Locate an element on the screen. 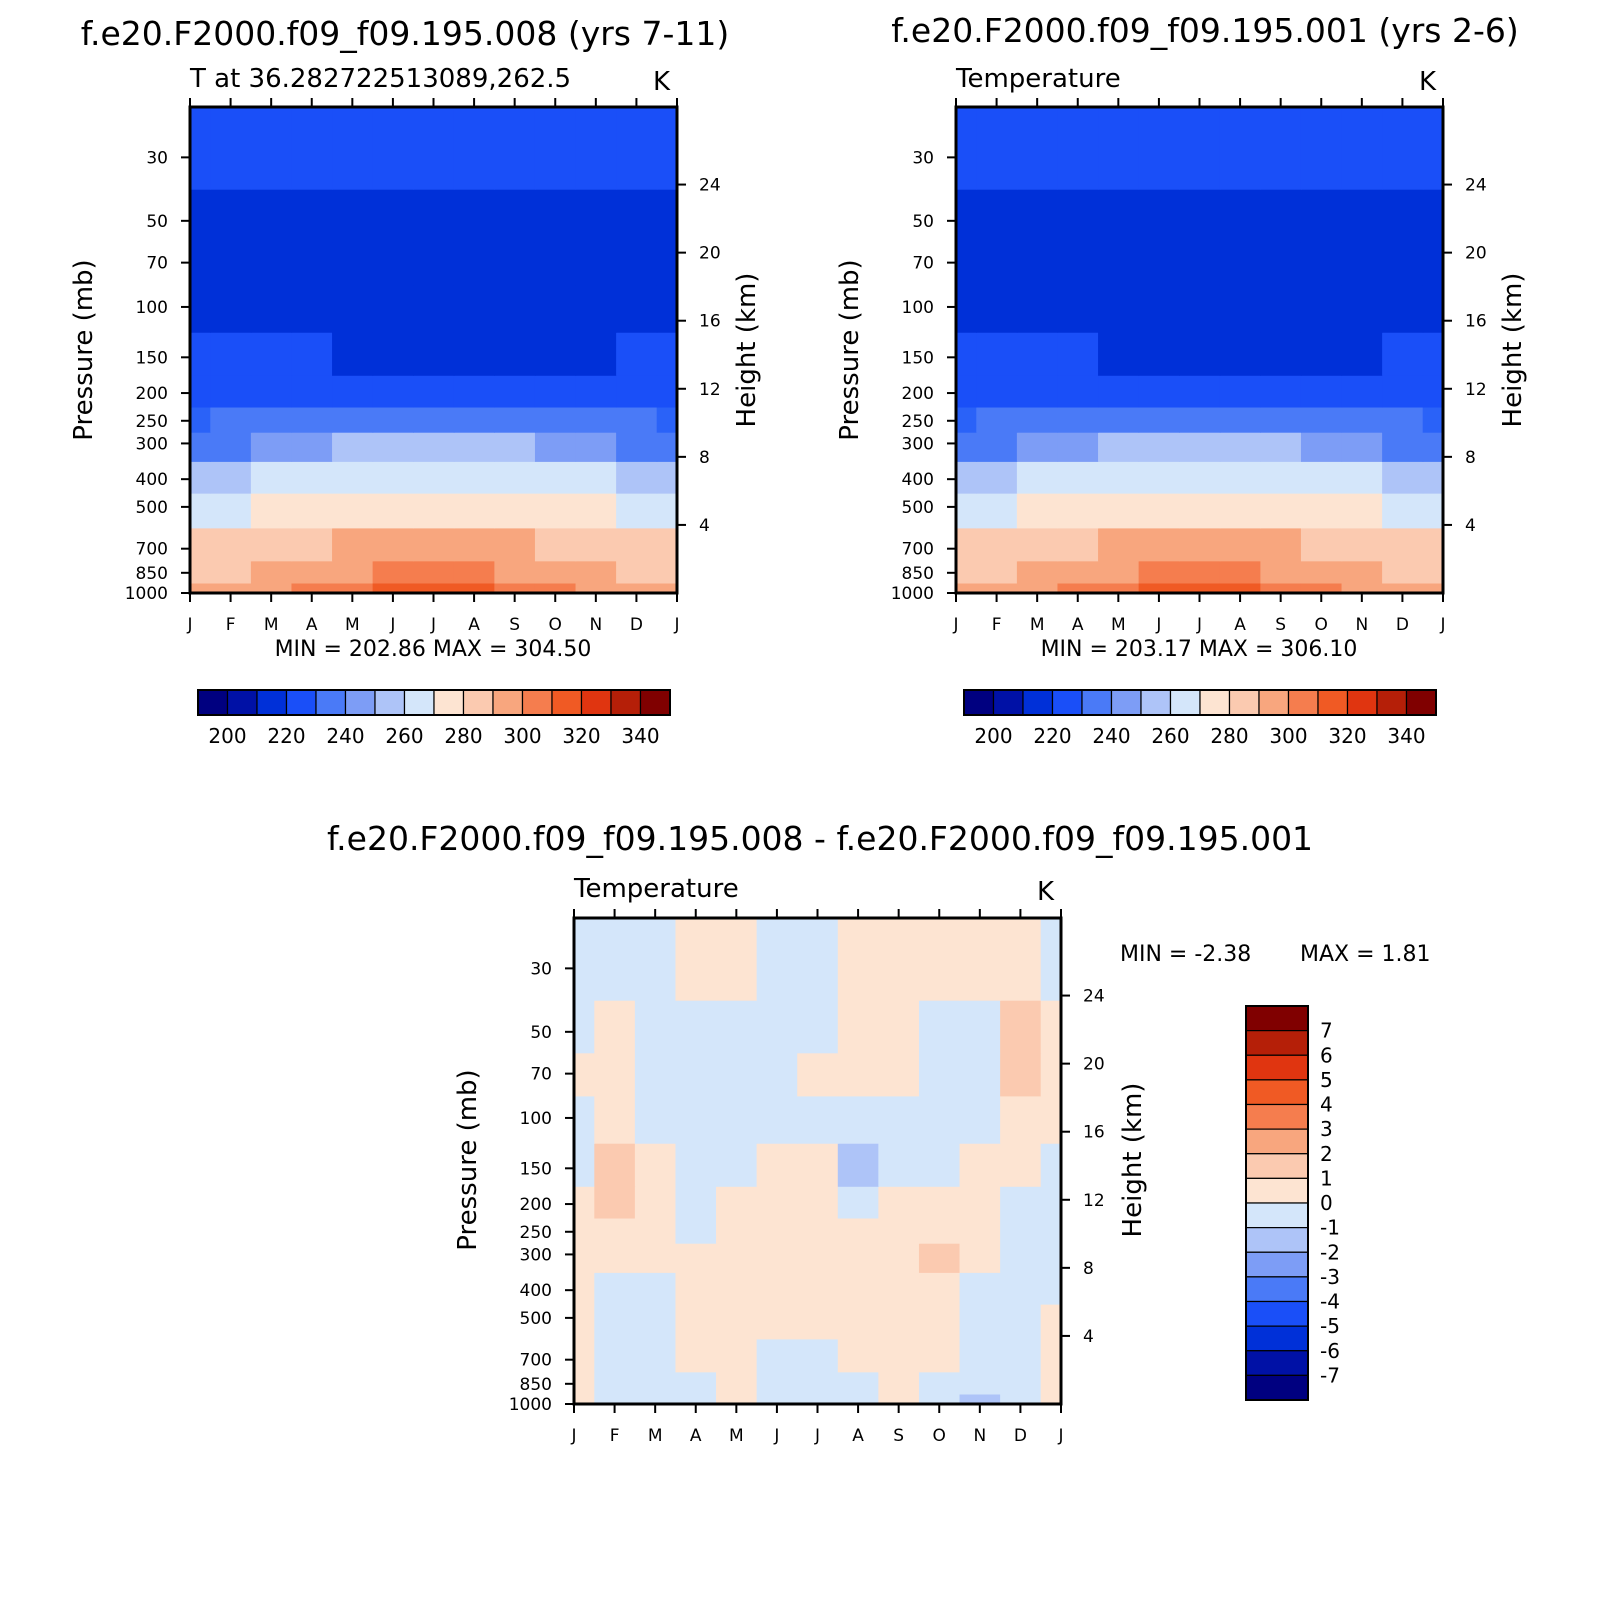 This screenshot has height=1616, width=1619. y2-tick-label: 12 is located at coordinates (1476, 390).